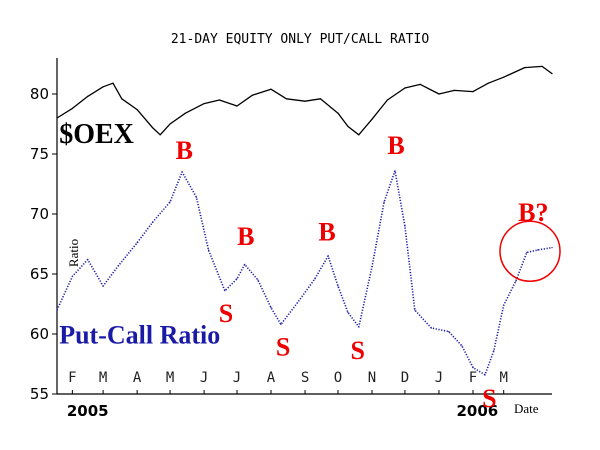  Describe the element at coordinates (139, 335) in the screenshot. I see `put-call-ratio-label: Put-Call Ratio` at that location.